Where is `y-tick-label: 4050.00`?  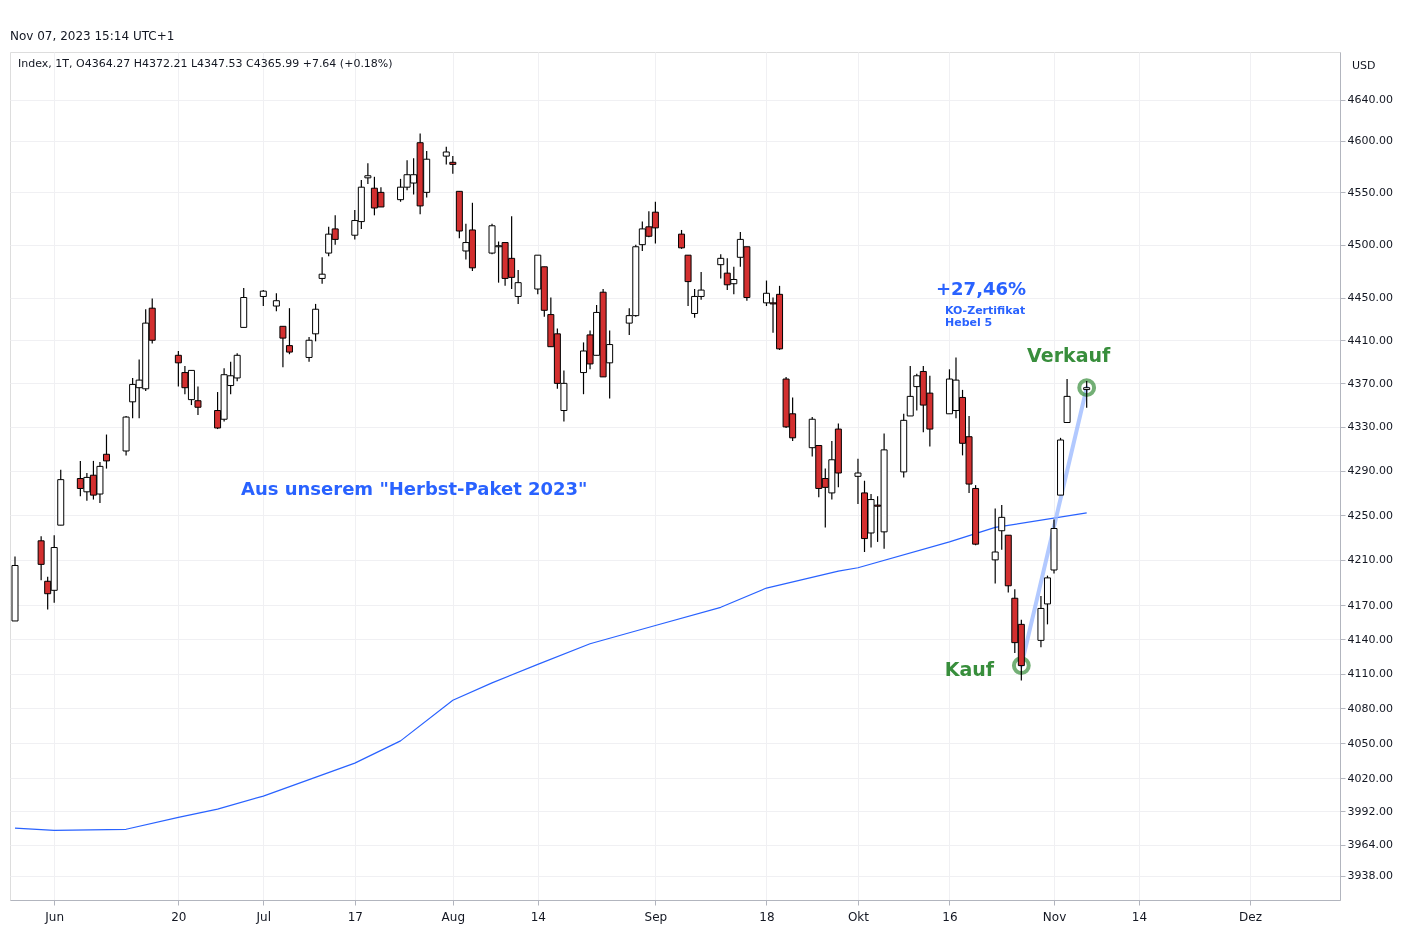 y-tick-label: 4050.00 is located at coordinates (1370, 743).